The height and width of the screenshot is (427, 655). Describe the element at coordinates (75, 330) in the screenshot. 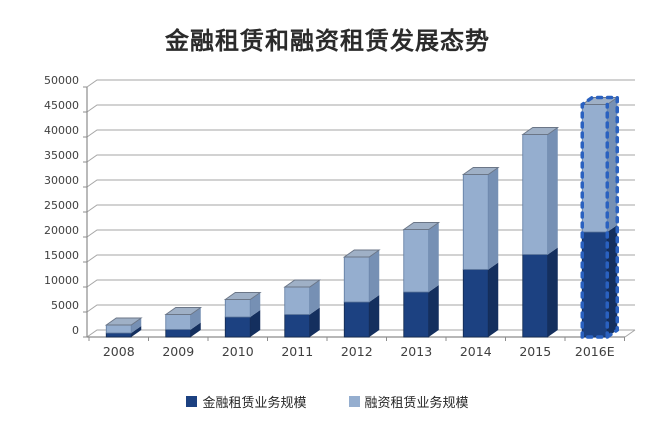

I see `y-axis-label: 0` at that location.